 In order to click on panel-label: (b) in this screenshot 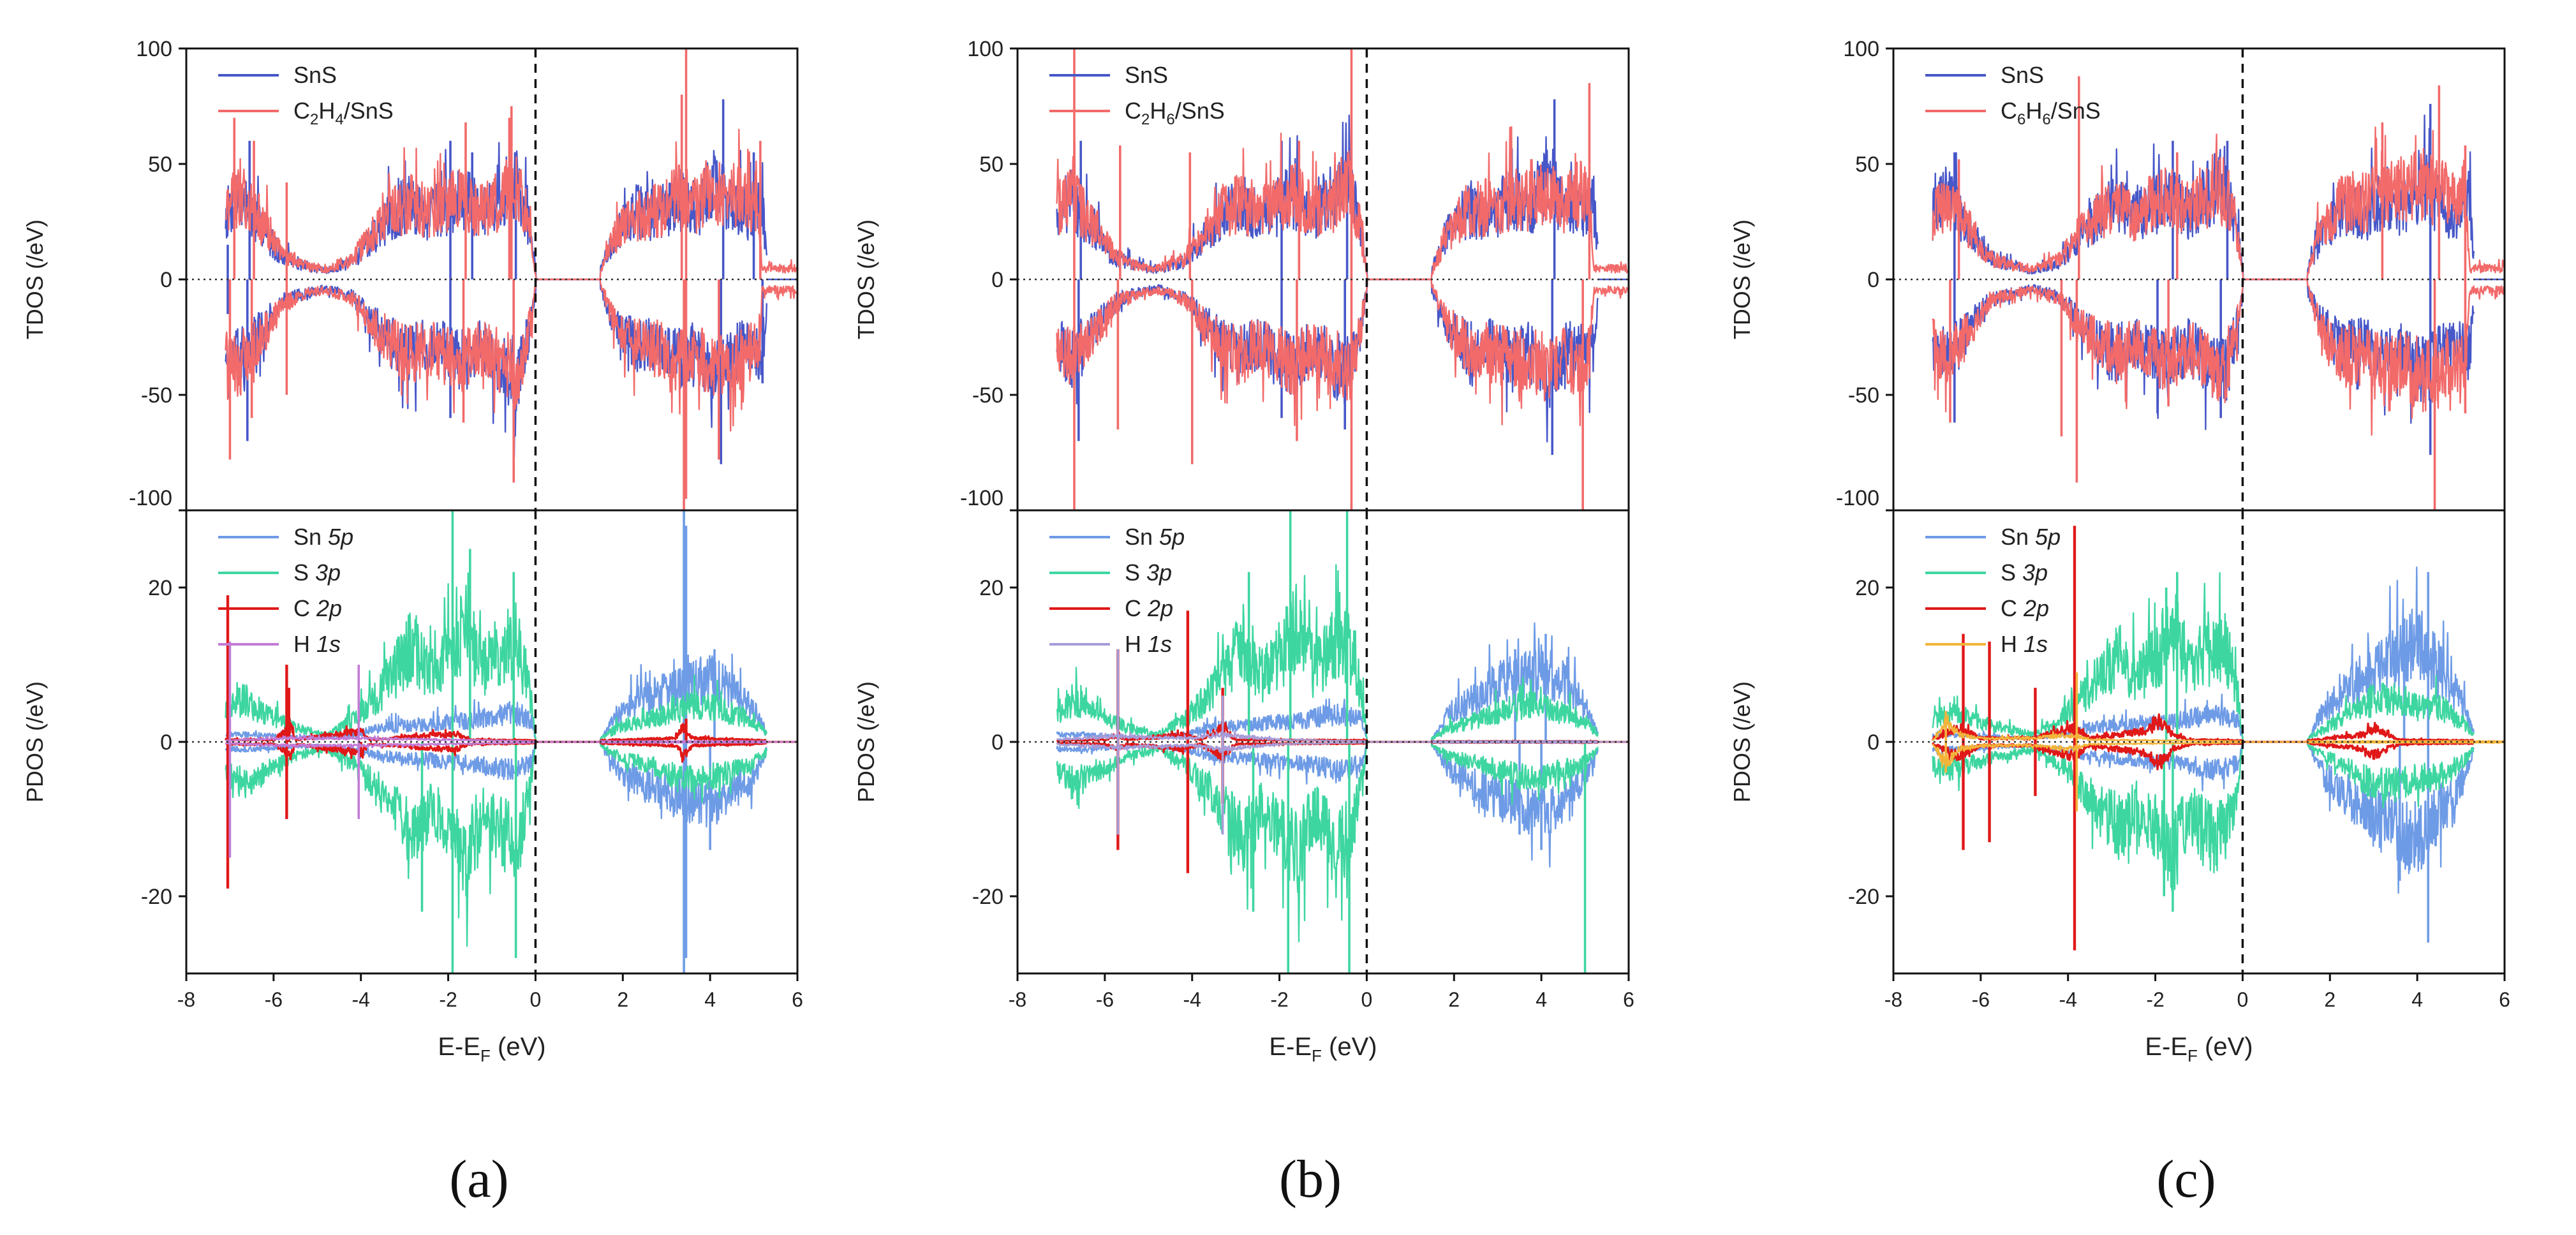, I will do `click(1310, 1180)`.